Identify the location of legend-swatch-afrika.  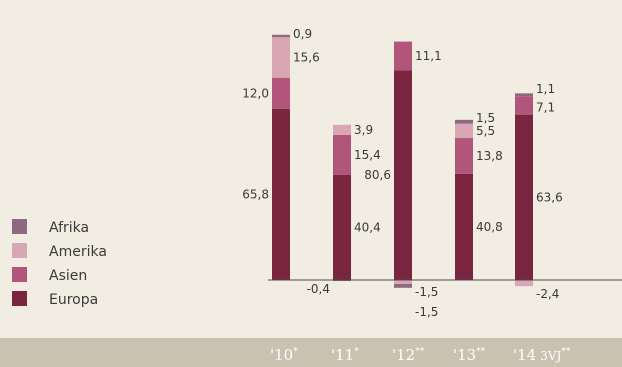
(19, 226).